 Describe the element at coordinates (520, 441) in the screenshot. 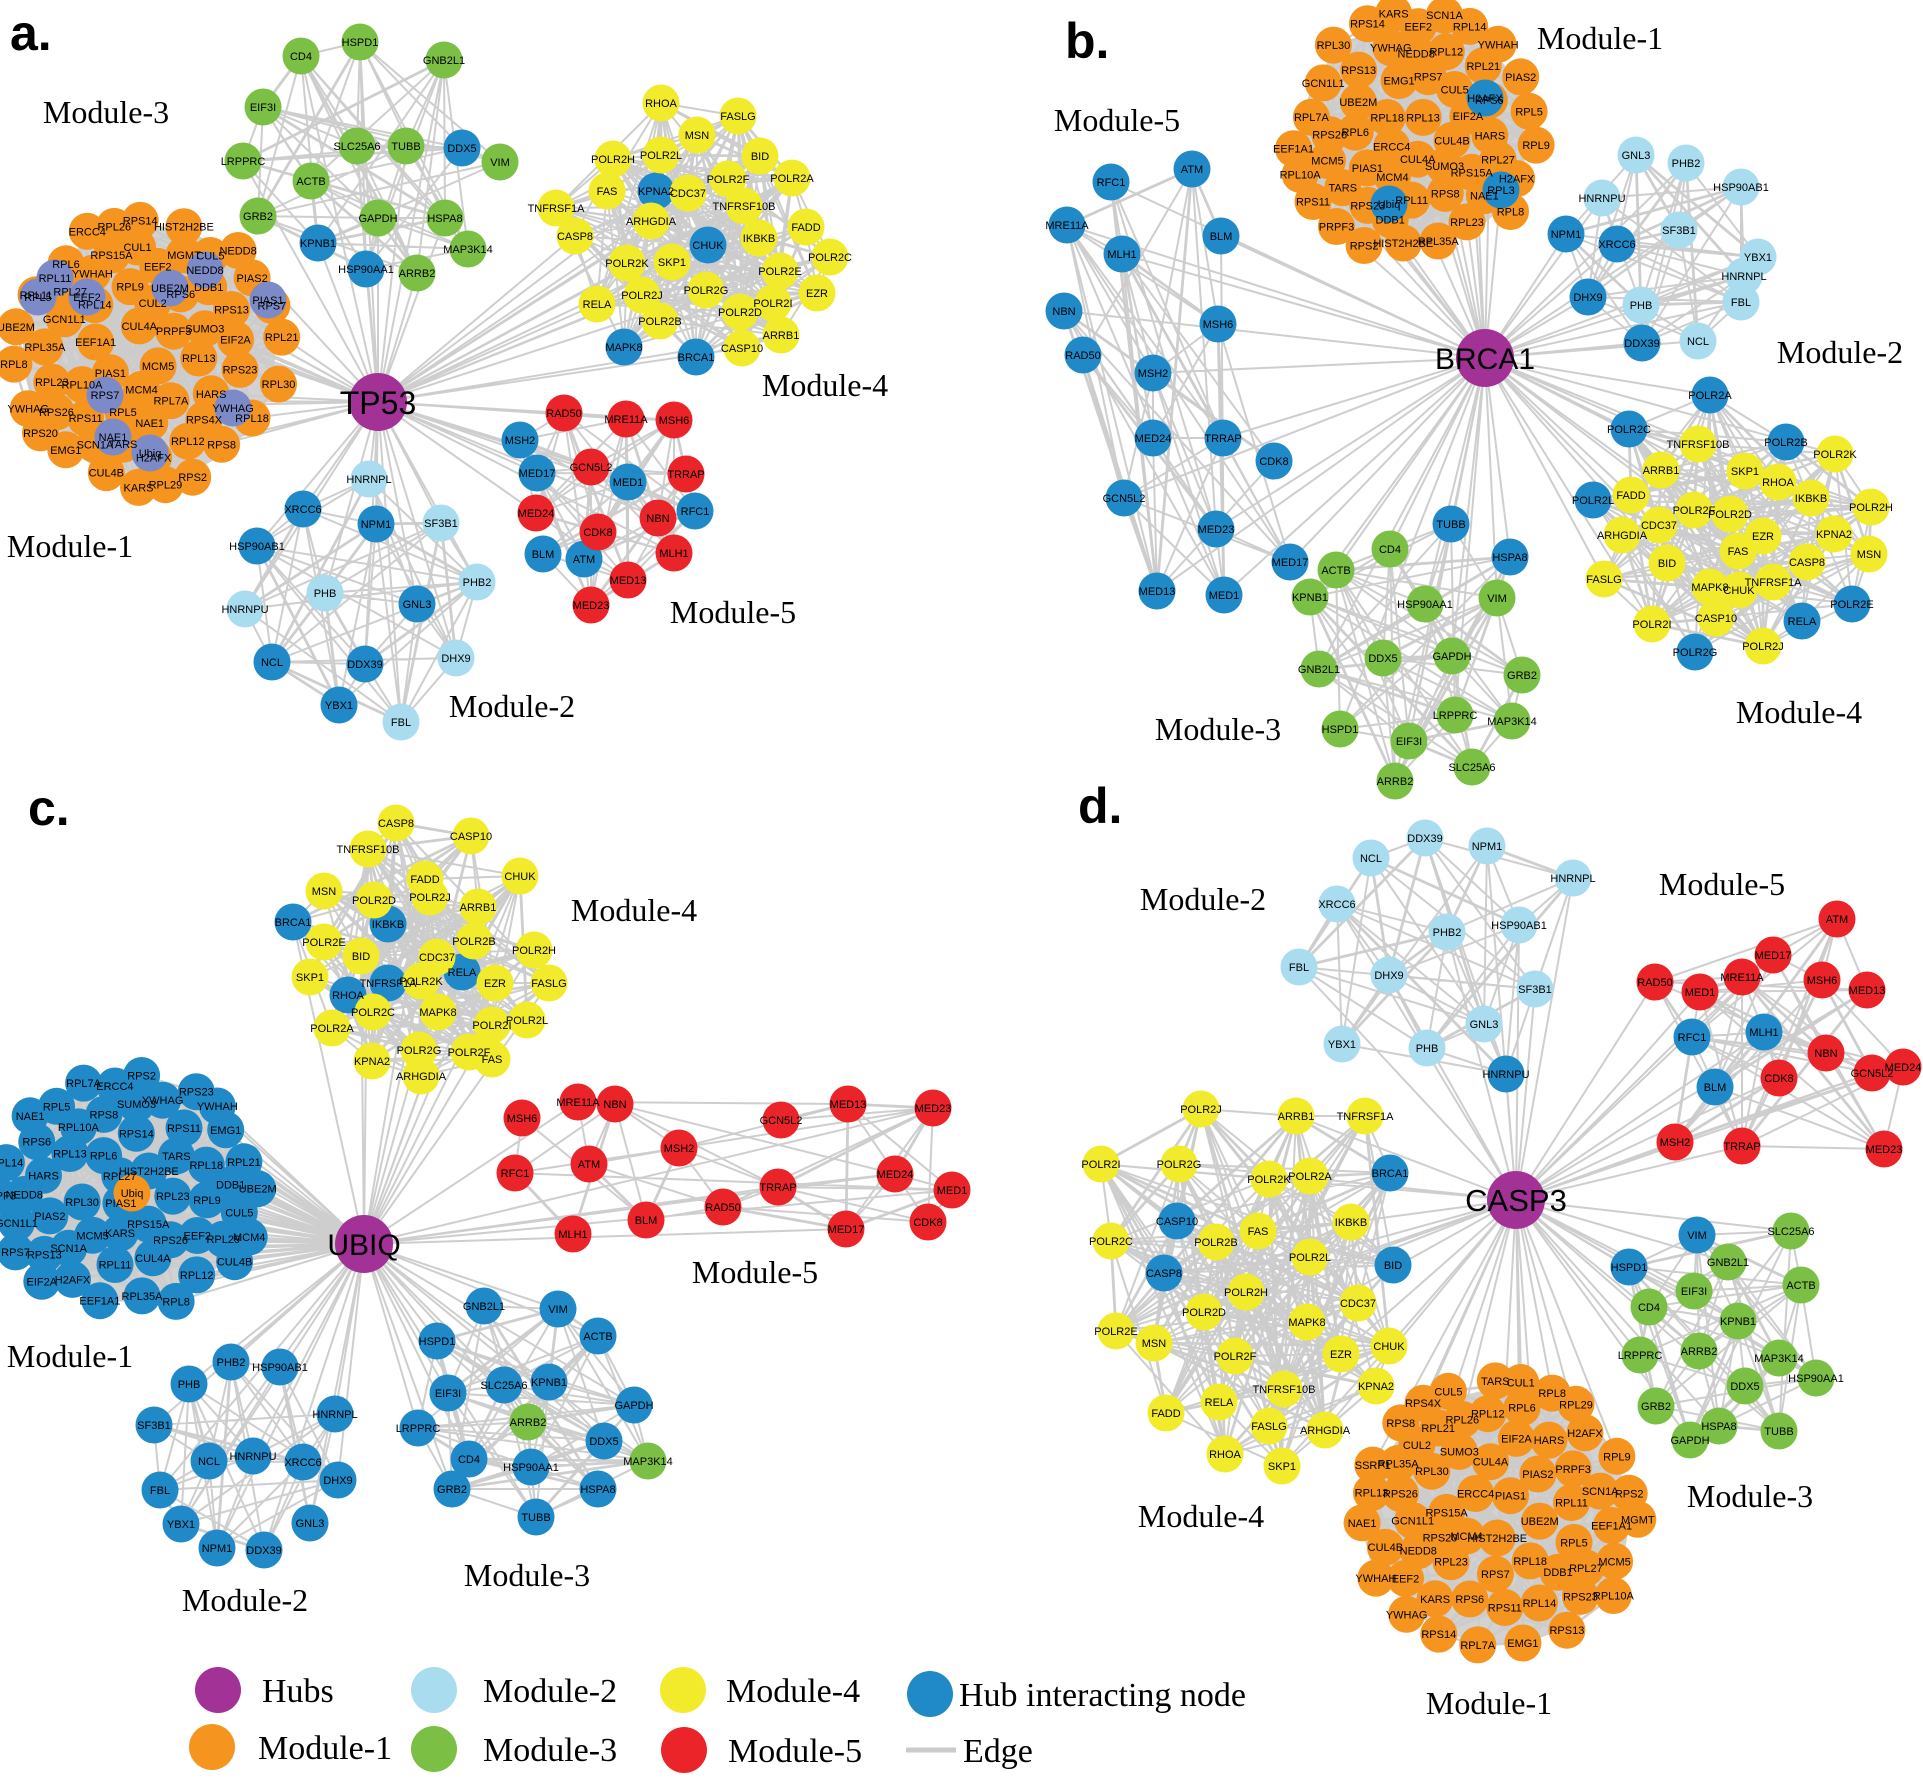

I see `svg-text: MSH2` at that location.